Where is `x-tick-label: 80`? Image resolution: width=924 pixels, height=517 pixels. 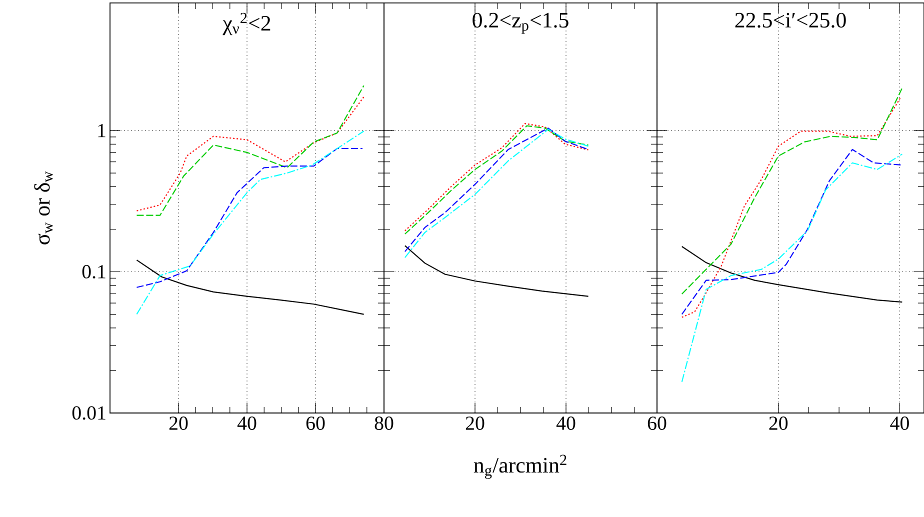
x-tick-label: 80 is located at coordinates (384, 423).